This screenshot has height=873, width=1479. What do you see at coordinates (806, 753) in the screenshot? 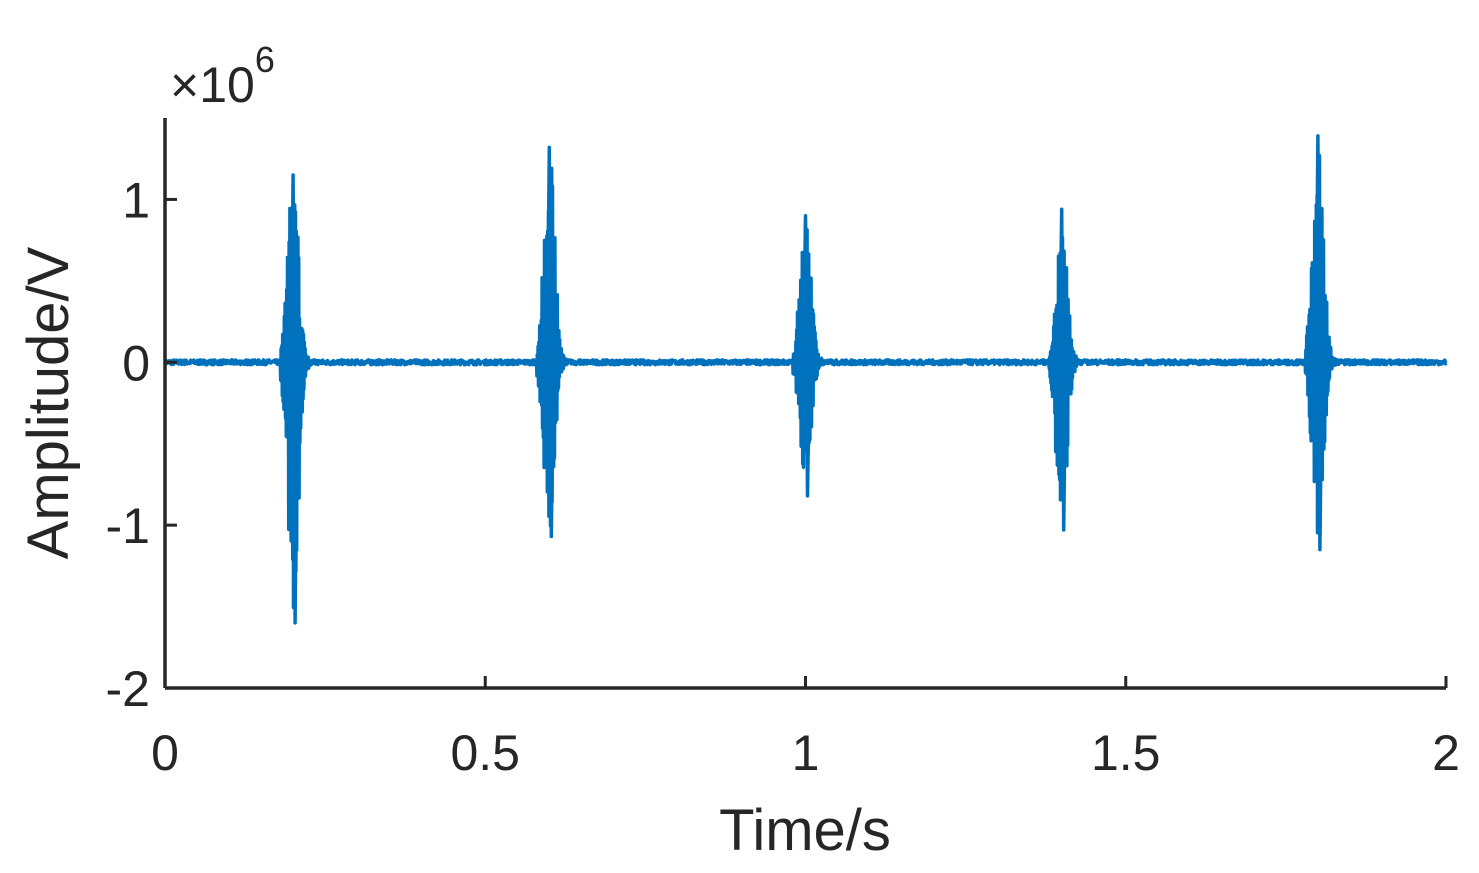
I see `x-tick-label: 1` at bounding box center [806, 753].